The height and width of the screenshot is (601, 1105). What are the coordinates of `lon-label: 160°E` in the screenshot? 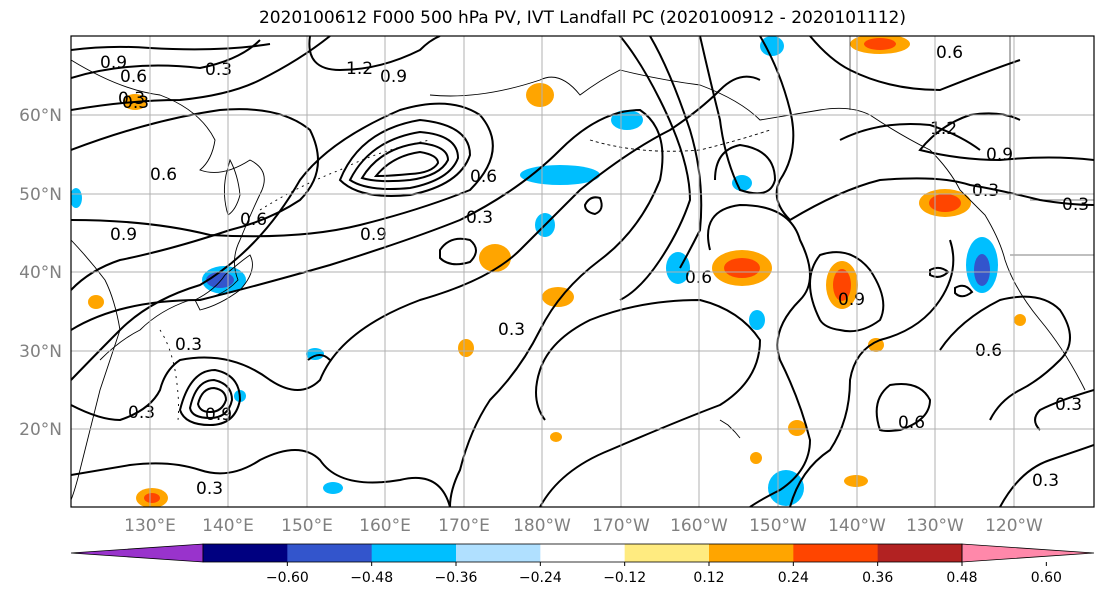 It's located at (385, 526).